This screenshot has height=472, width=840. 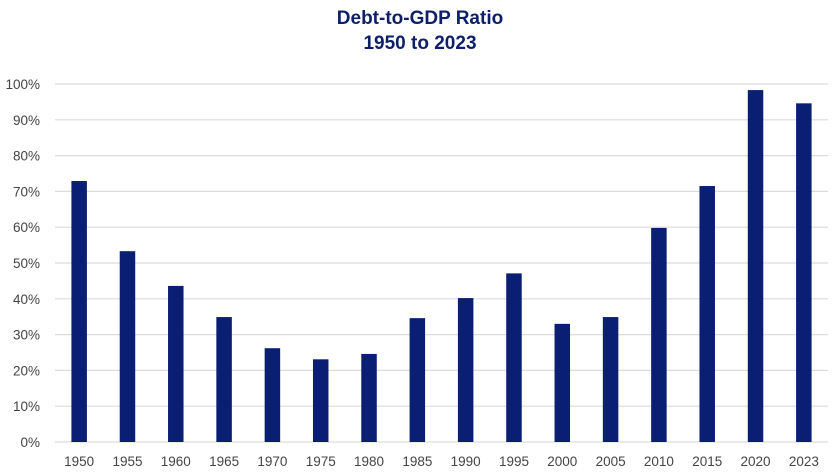 I want to click on bar-1975, so click(x=320, y=400).